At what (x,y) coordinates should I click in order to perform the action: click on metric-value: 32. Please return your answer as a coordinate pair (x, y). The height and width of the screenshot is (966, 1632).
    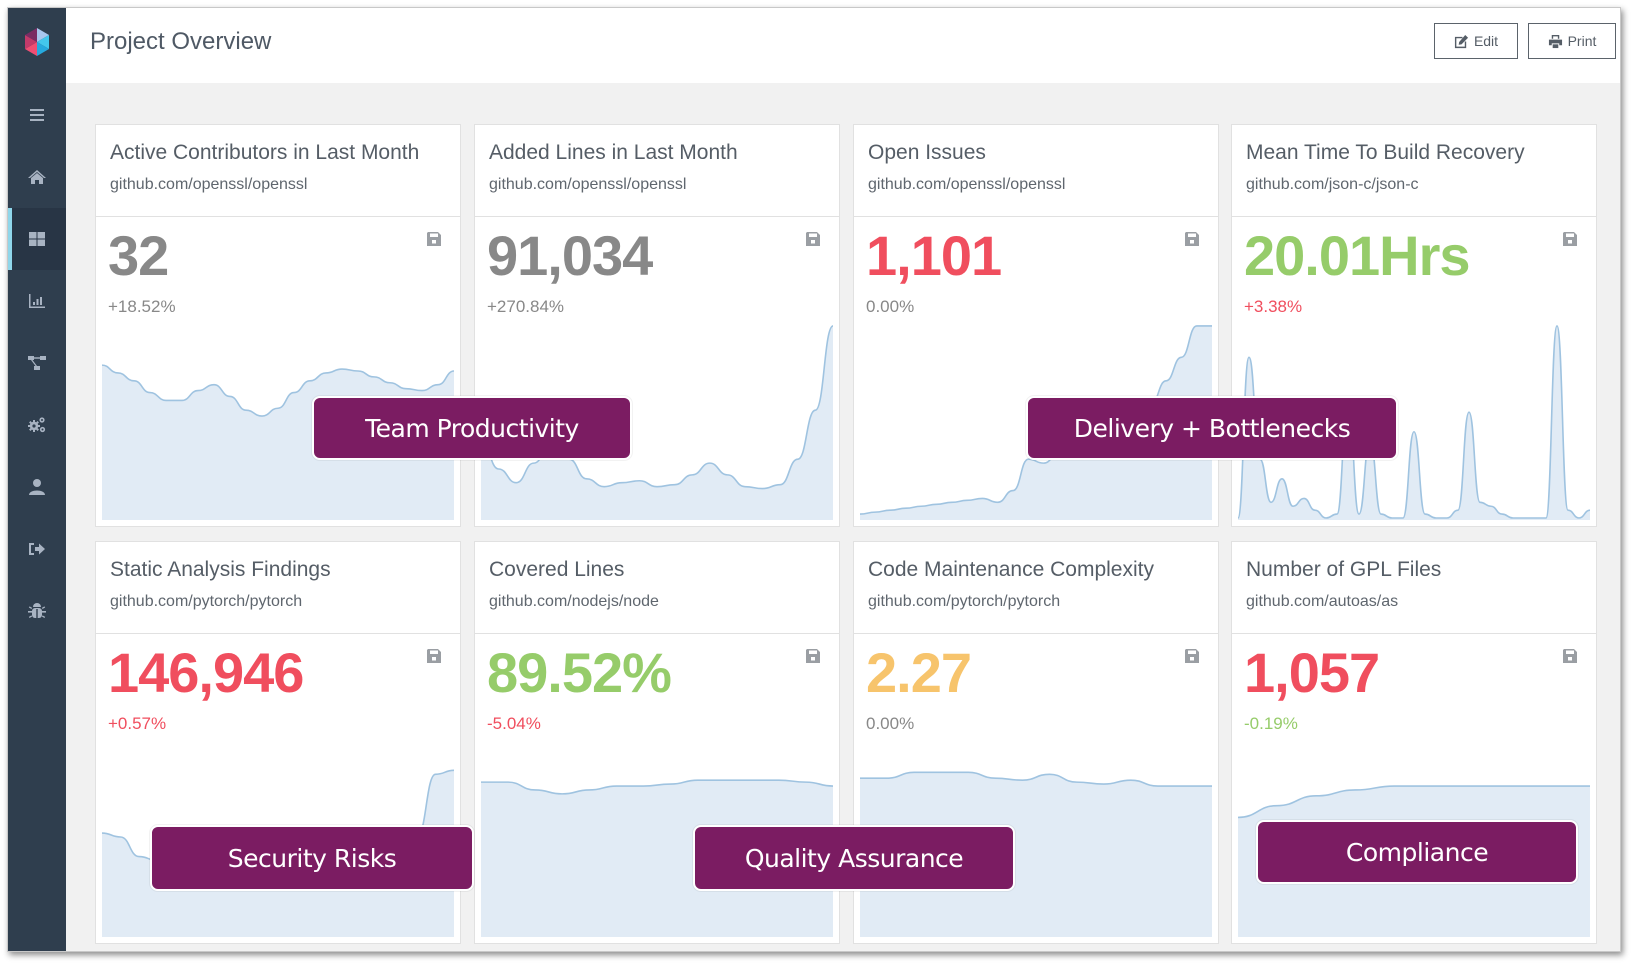
    Looking at the image, I should click on (138, 255).